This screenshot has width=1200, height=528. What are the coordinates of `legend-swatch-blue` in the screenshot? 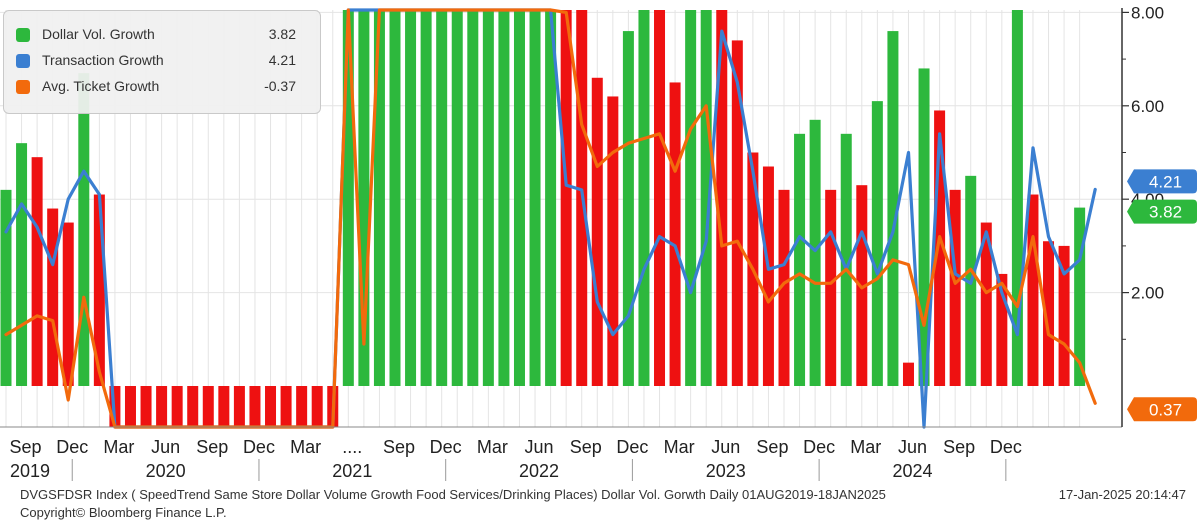 It's located at (23, 61).